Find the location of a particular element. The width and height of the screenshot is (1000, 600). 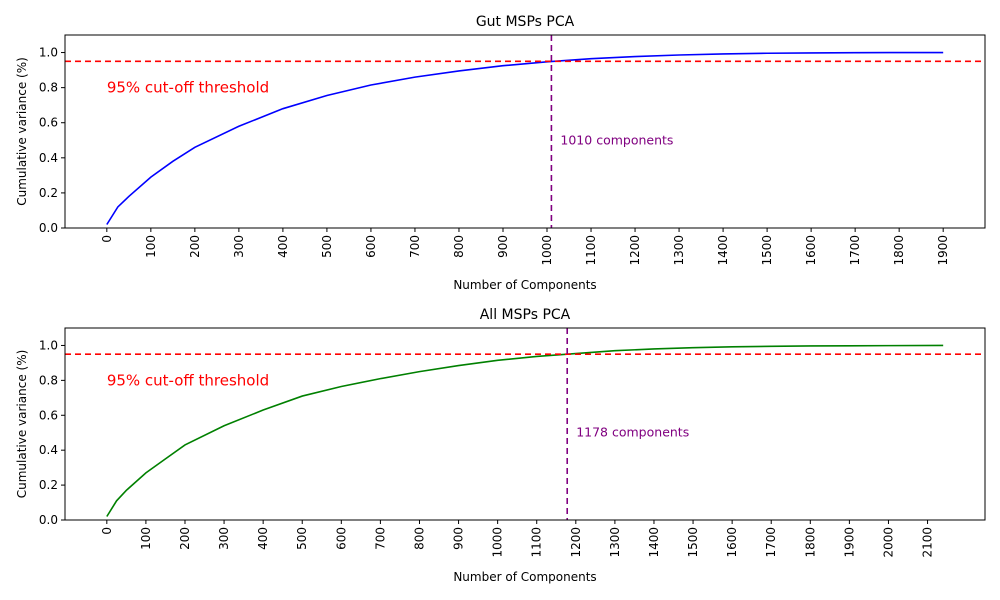

cutoff-annotation: 1010 components is located at coordinates (616, 139).